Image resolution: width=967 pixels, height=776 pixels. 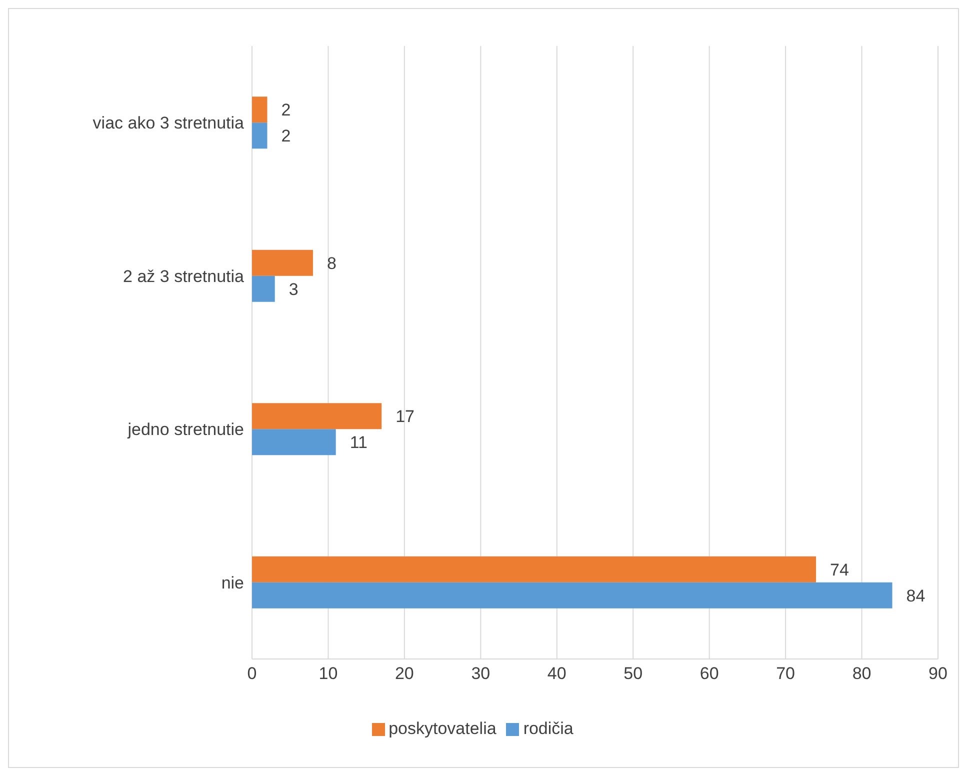 I want to click on data-label: 84, so click(x=916, y=596).